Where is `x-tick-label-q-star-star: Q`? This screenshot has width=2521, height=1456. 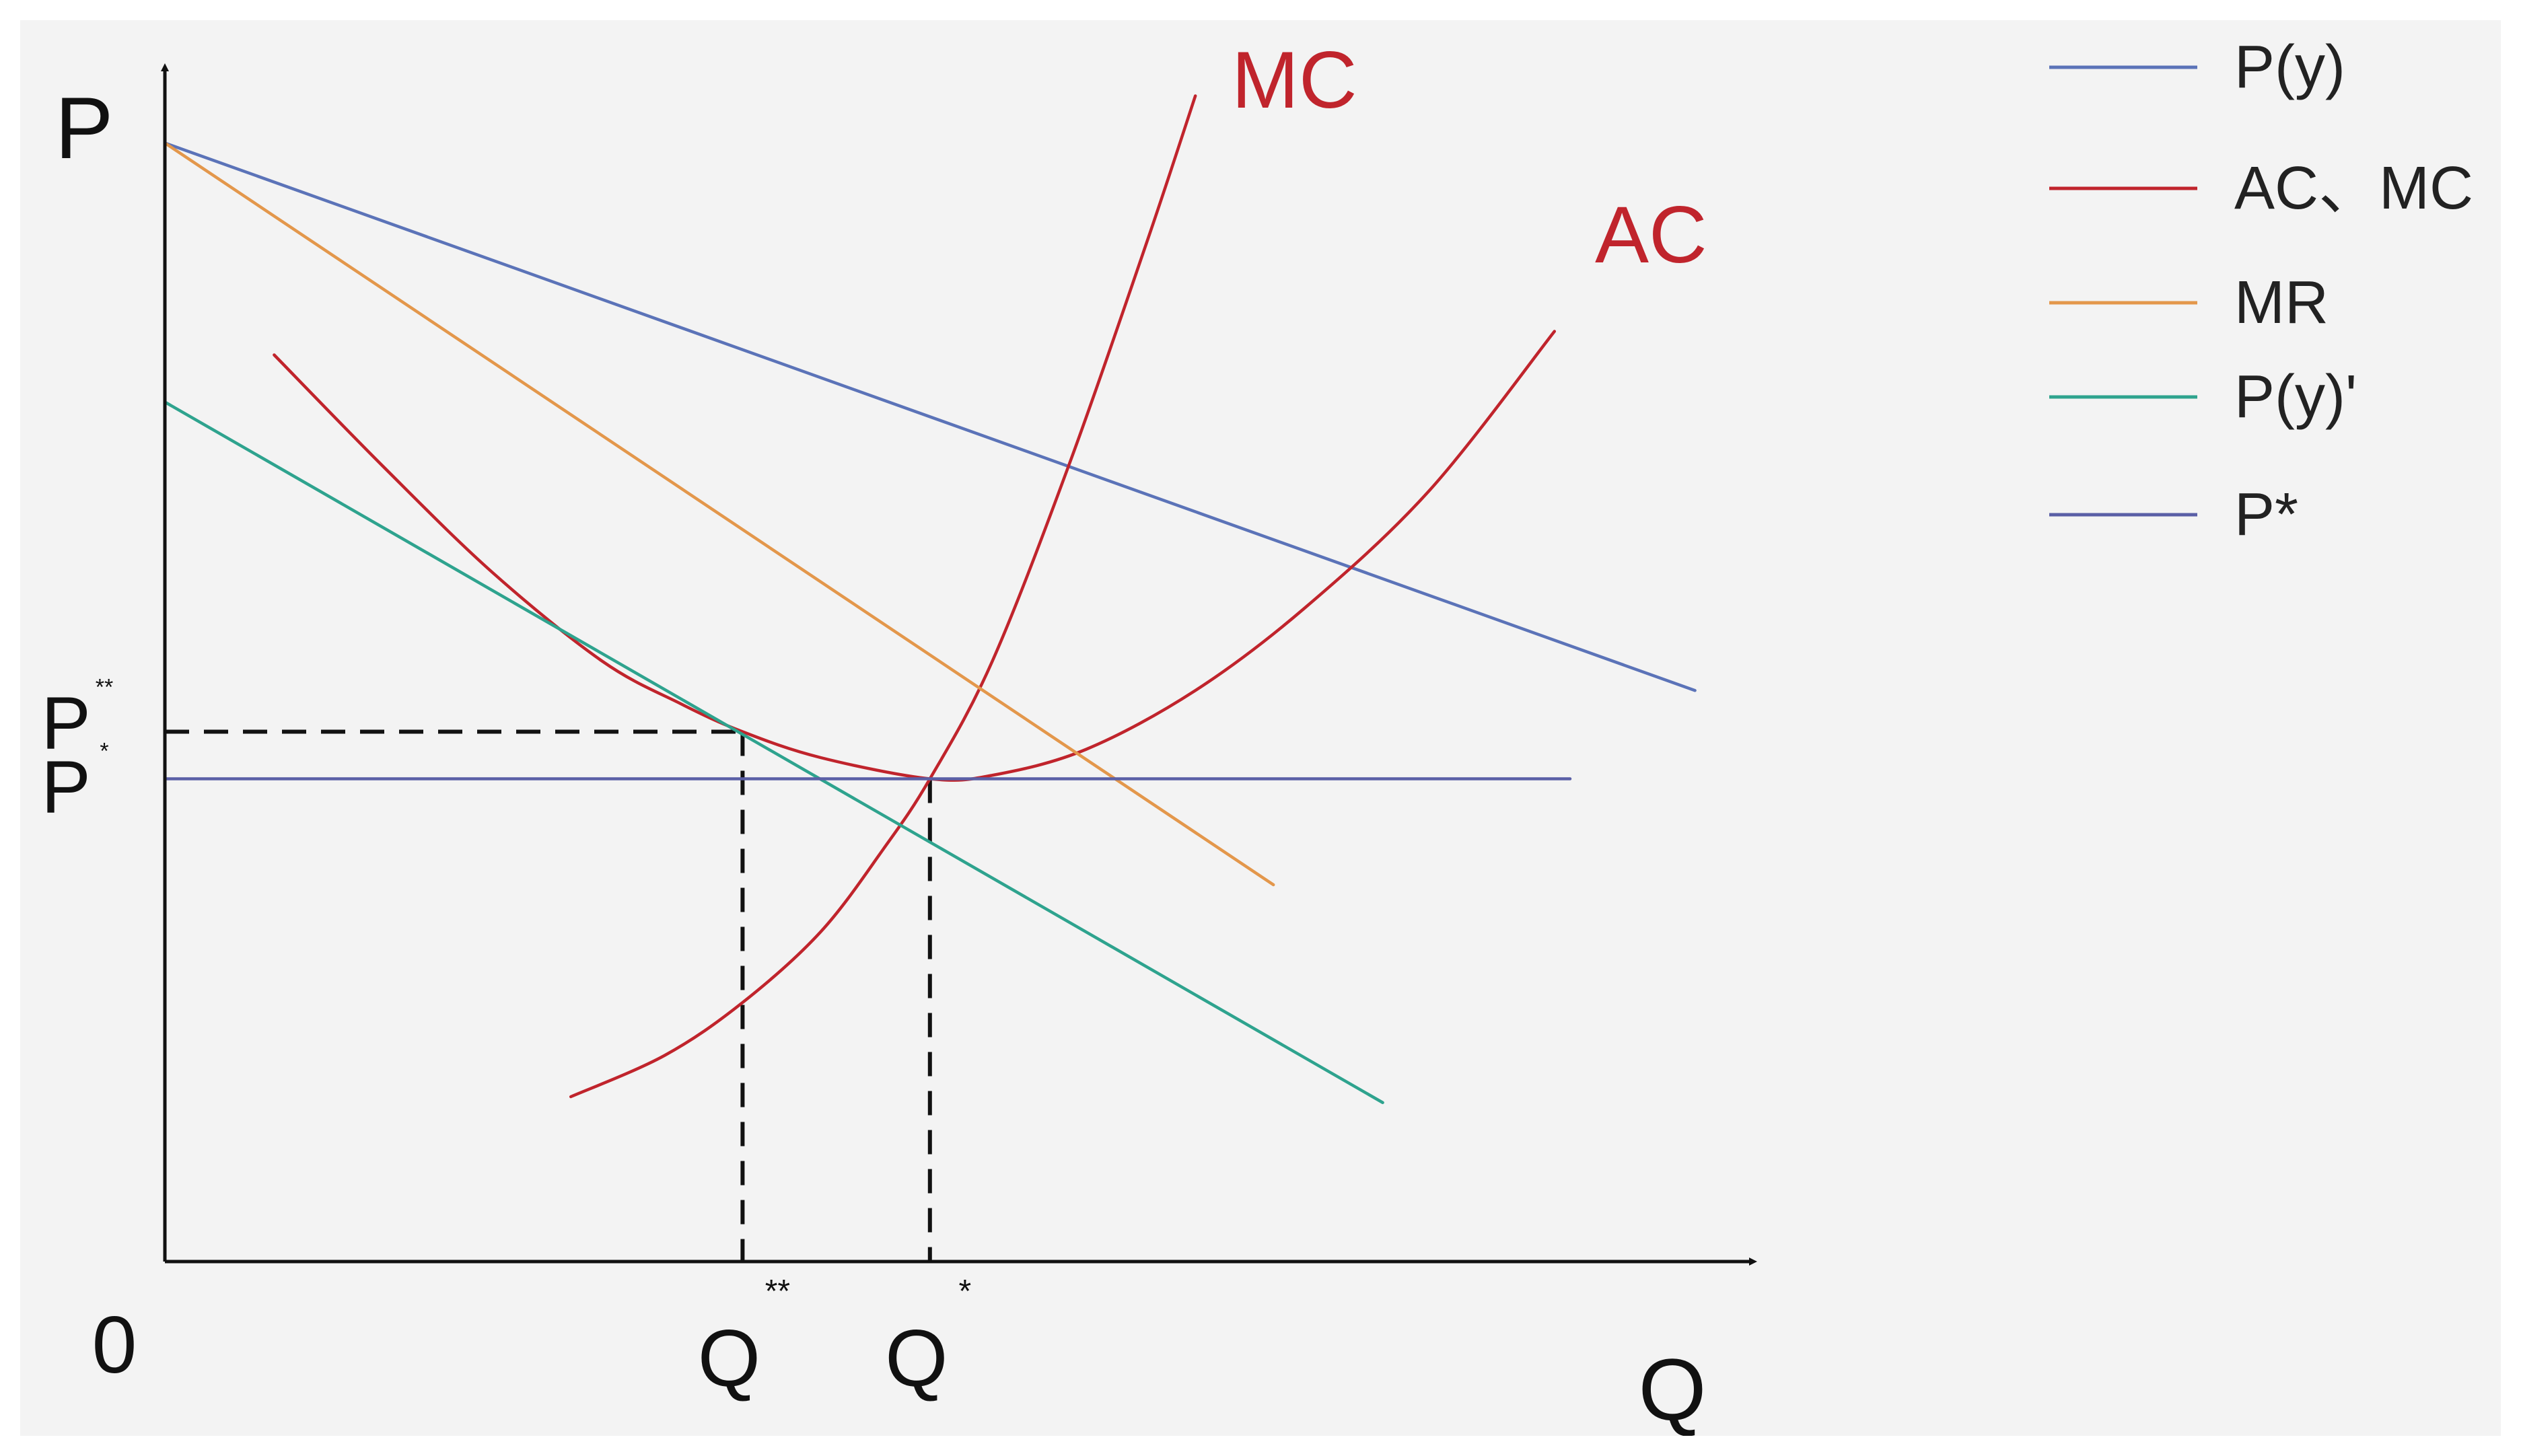
x-tick-label-q-star-star: Q is located at coordinates (729, 1358).